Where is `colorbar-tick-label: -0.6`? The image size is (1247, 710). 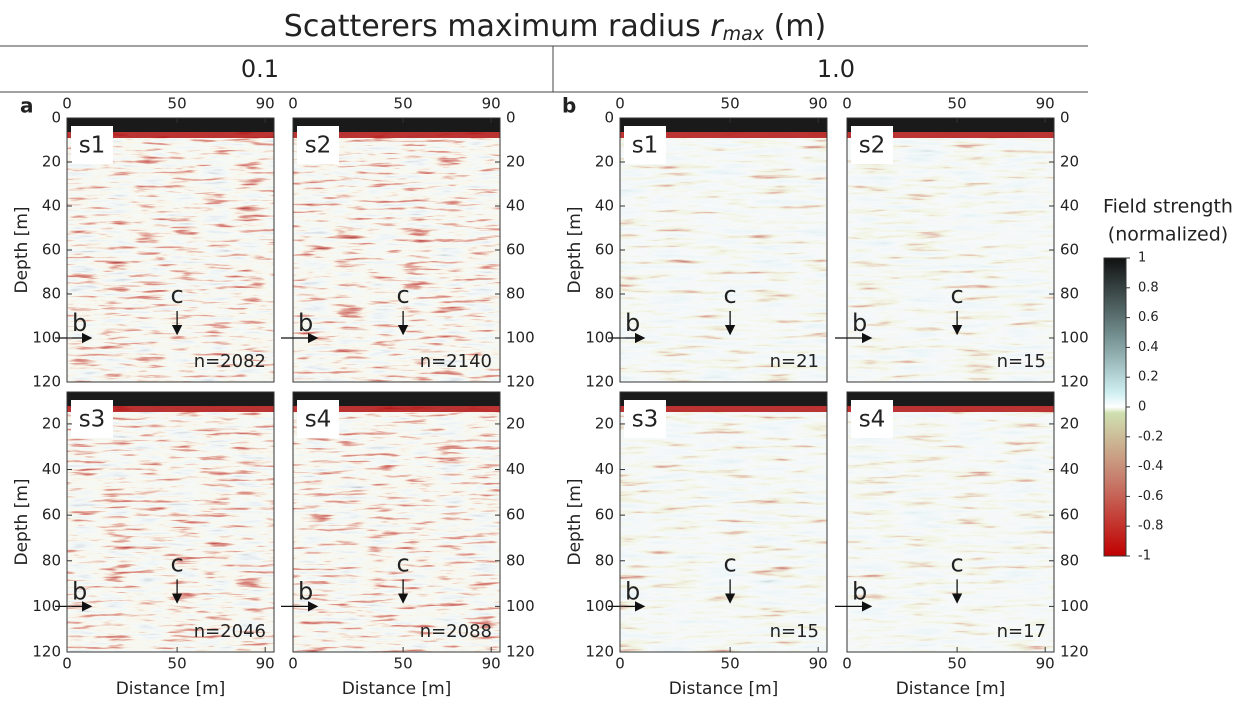
colorbar-tick-label: -0.6 is located at coordinates (1150, 496).